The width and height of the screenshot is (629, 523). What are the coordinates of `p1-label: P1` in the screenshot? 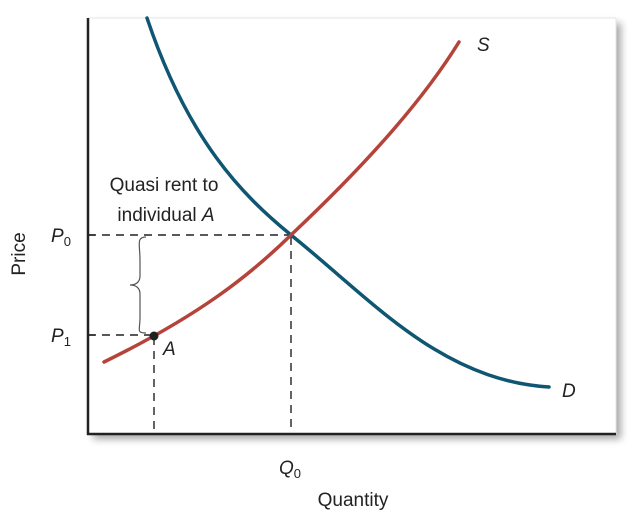 It's located at (61, 337).